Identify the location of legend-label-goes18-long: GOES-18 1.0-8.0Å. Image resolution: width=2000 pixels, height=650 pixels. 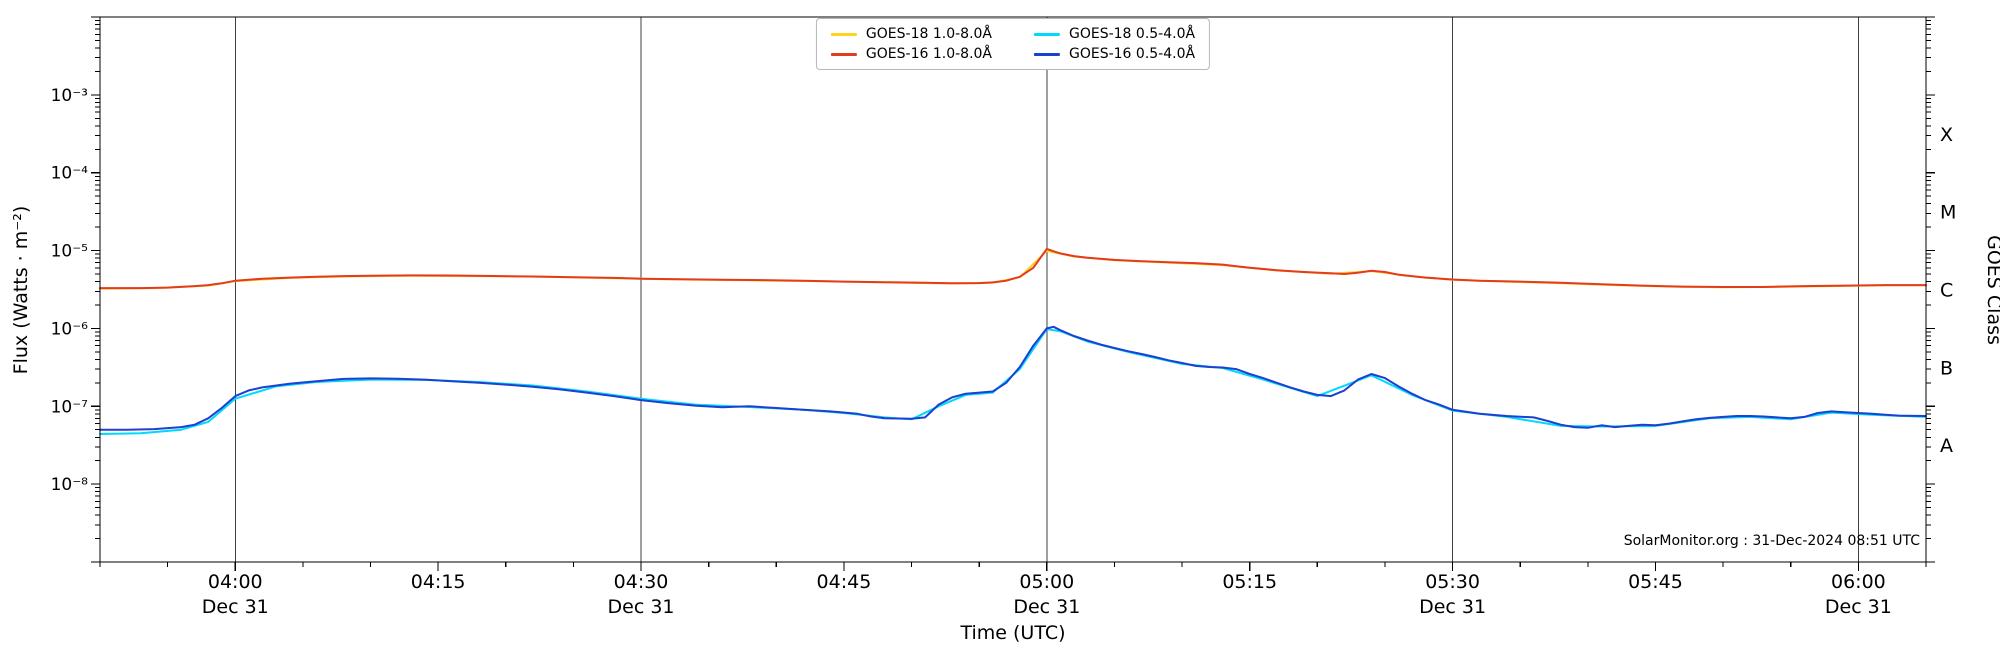
(928, 34).